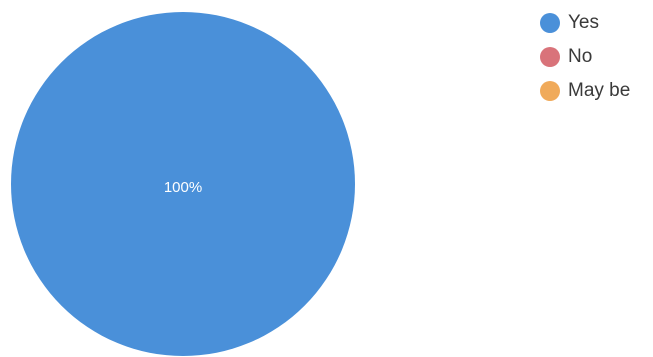 This screenshot has height=357, width=653. Describe the element at coordinates (183, 187) in the screenshot. I see `slice-label-yes: 100%` at that location.